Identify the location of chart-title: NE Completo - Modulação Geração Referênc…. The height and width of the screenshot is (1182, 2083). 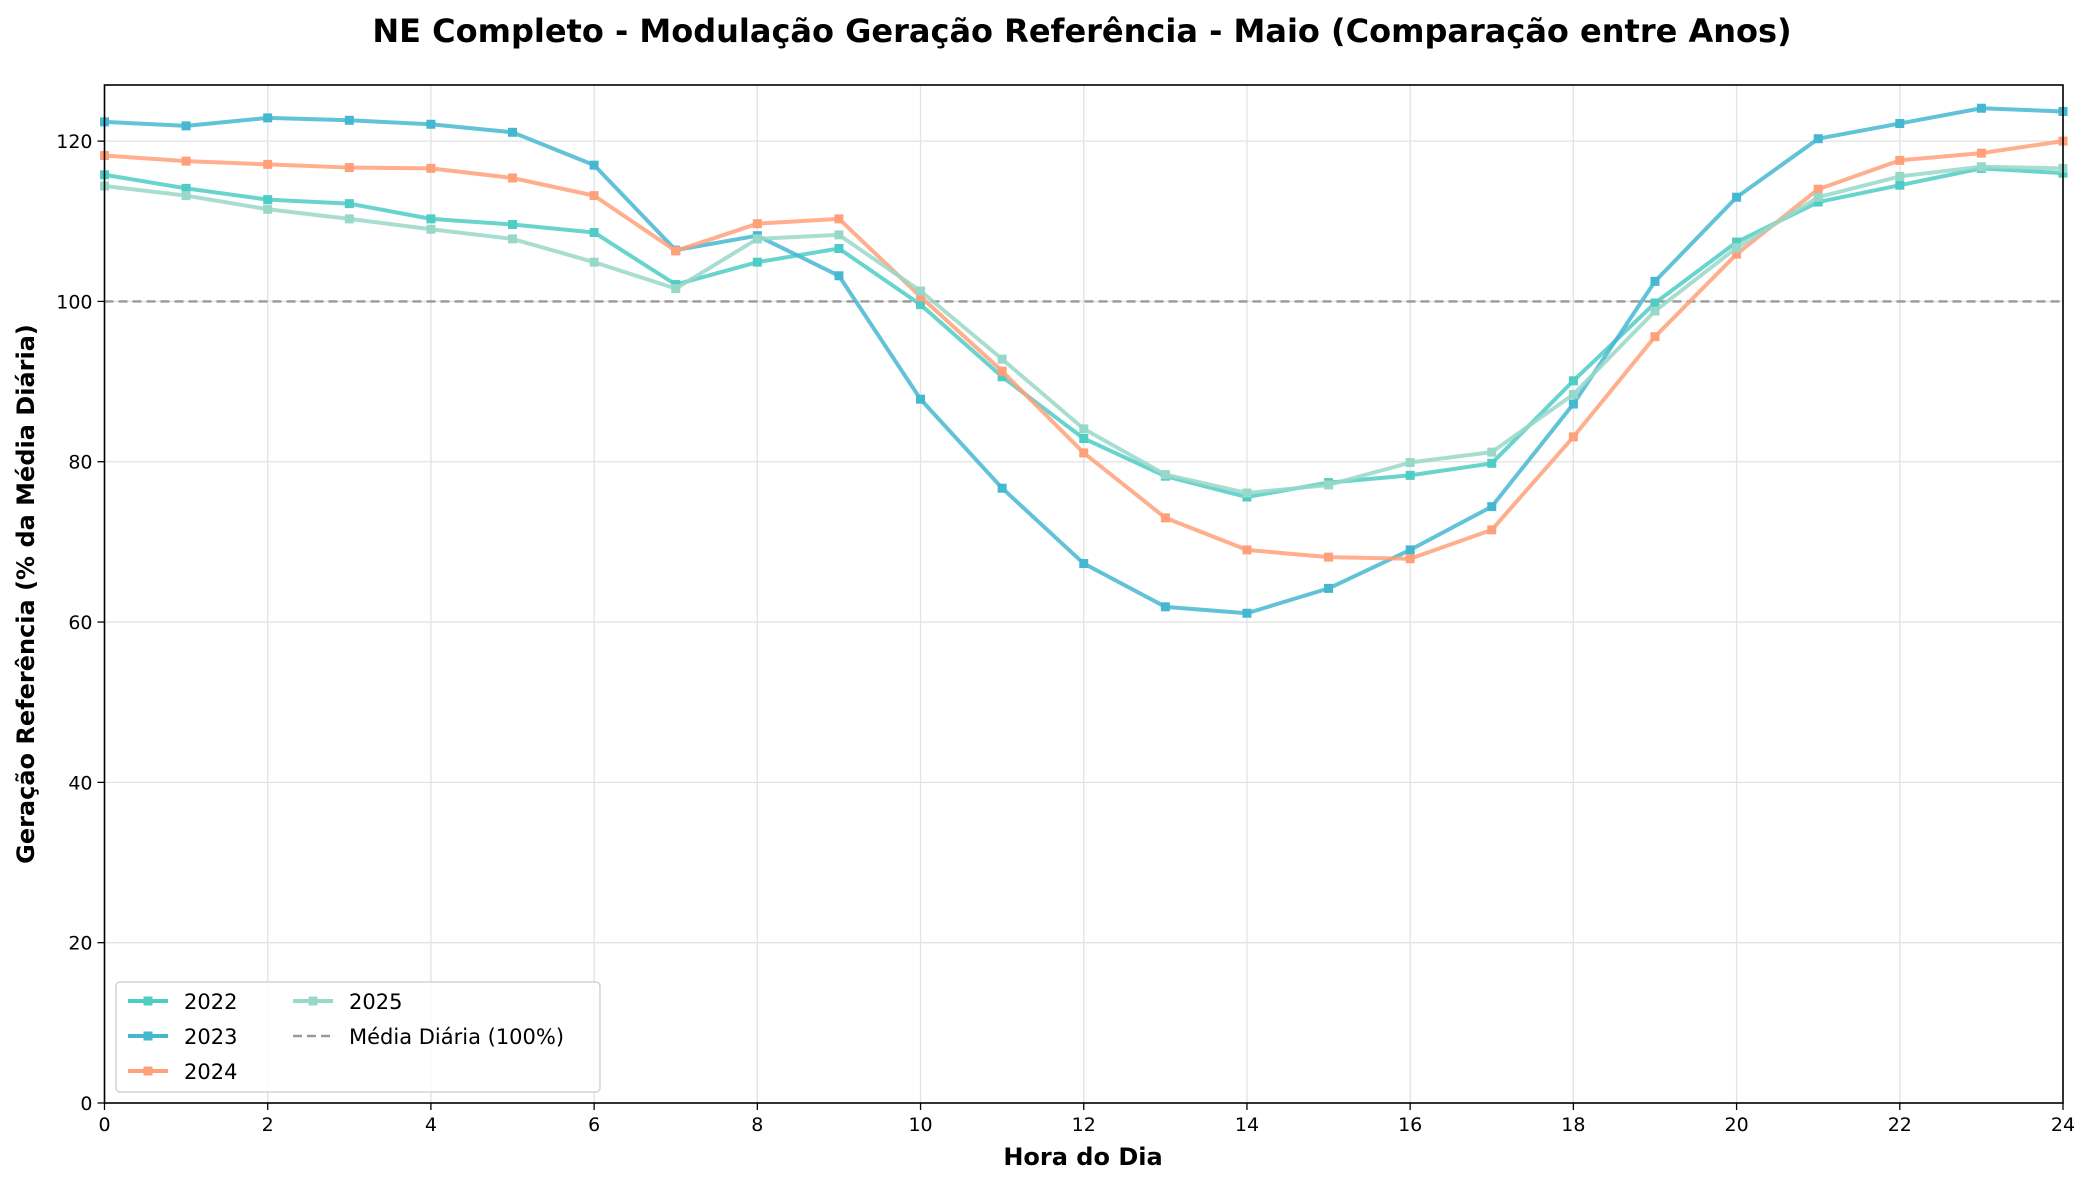
(1081, 31).